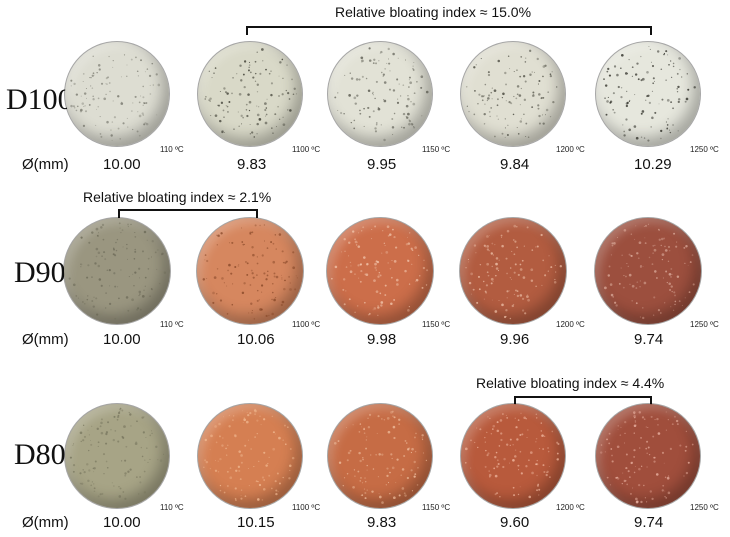 This screenshot has height=537, width=730. What do you see at coordinates (433, 12) in the screenshot?
I see `bloating-index-label: Relative bloating index ≈ 15.0%` at bounding box center [433, 12].